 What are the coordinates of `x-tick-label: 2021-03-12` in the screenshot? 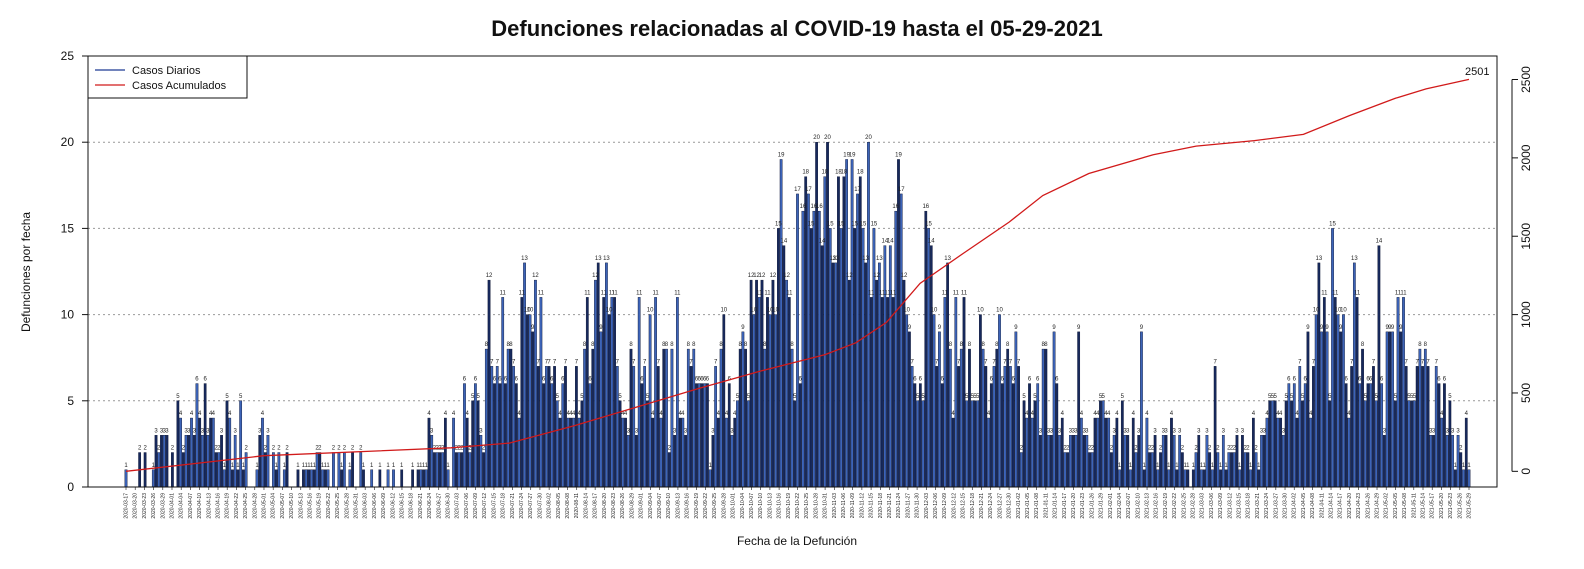 It's located at (1230, 506).